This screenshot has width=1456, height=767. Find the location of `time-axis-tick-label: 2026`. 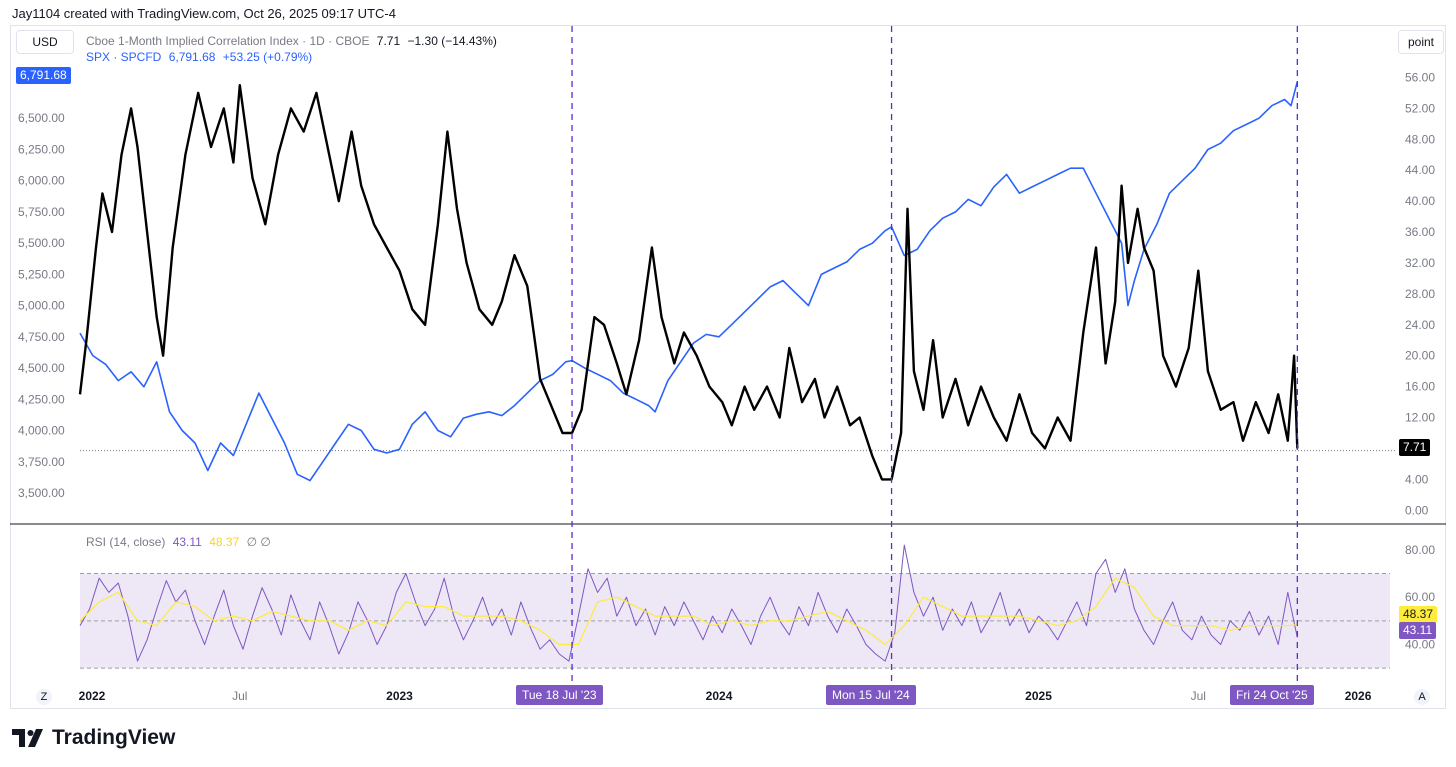

time-axis-tick-label: 2026 is located at coordinates (1358, 696).